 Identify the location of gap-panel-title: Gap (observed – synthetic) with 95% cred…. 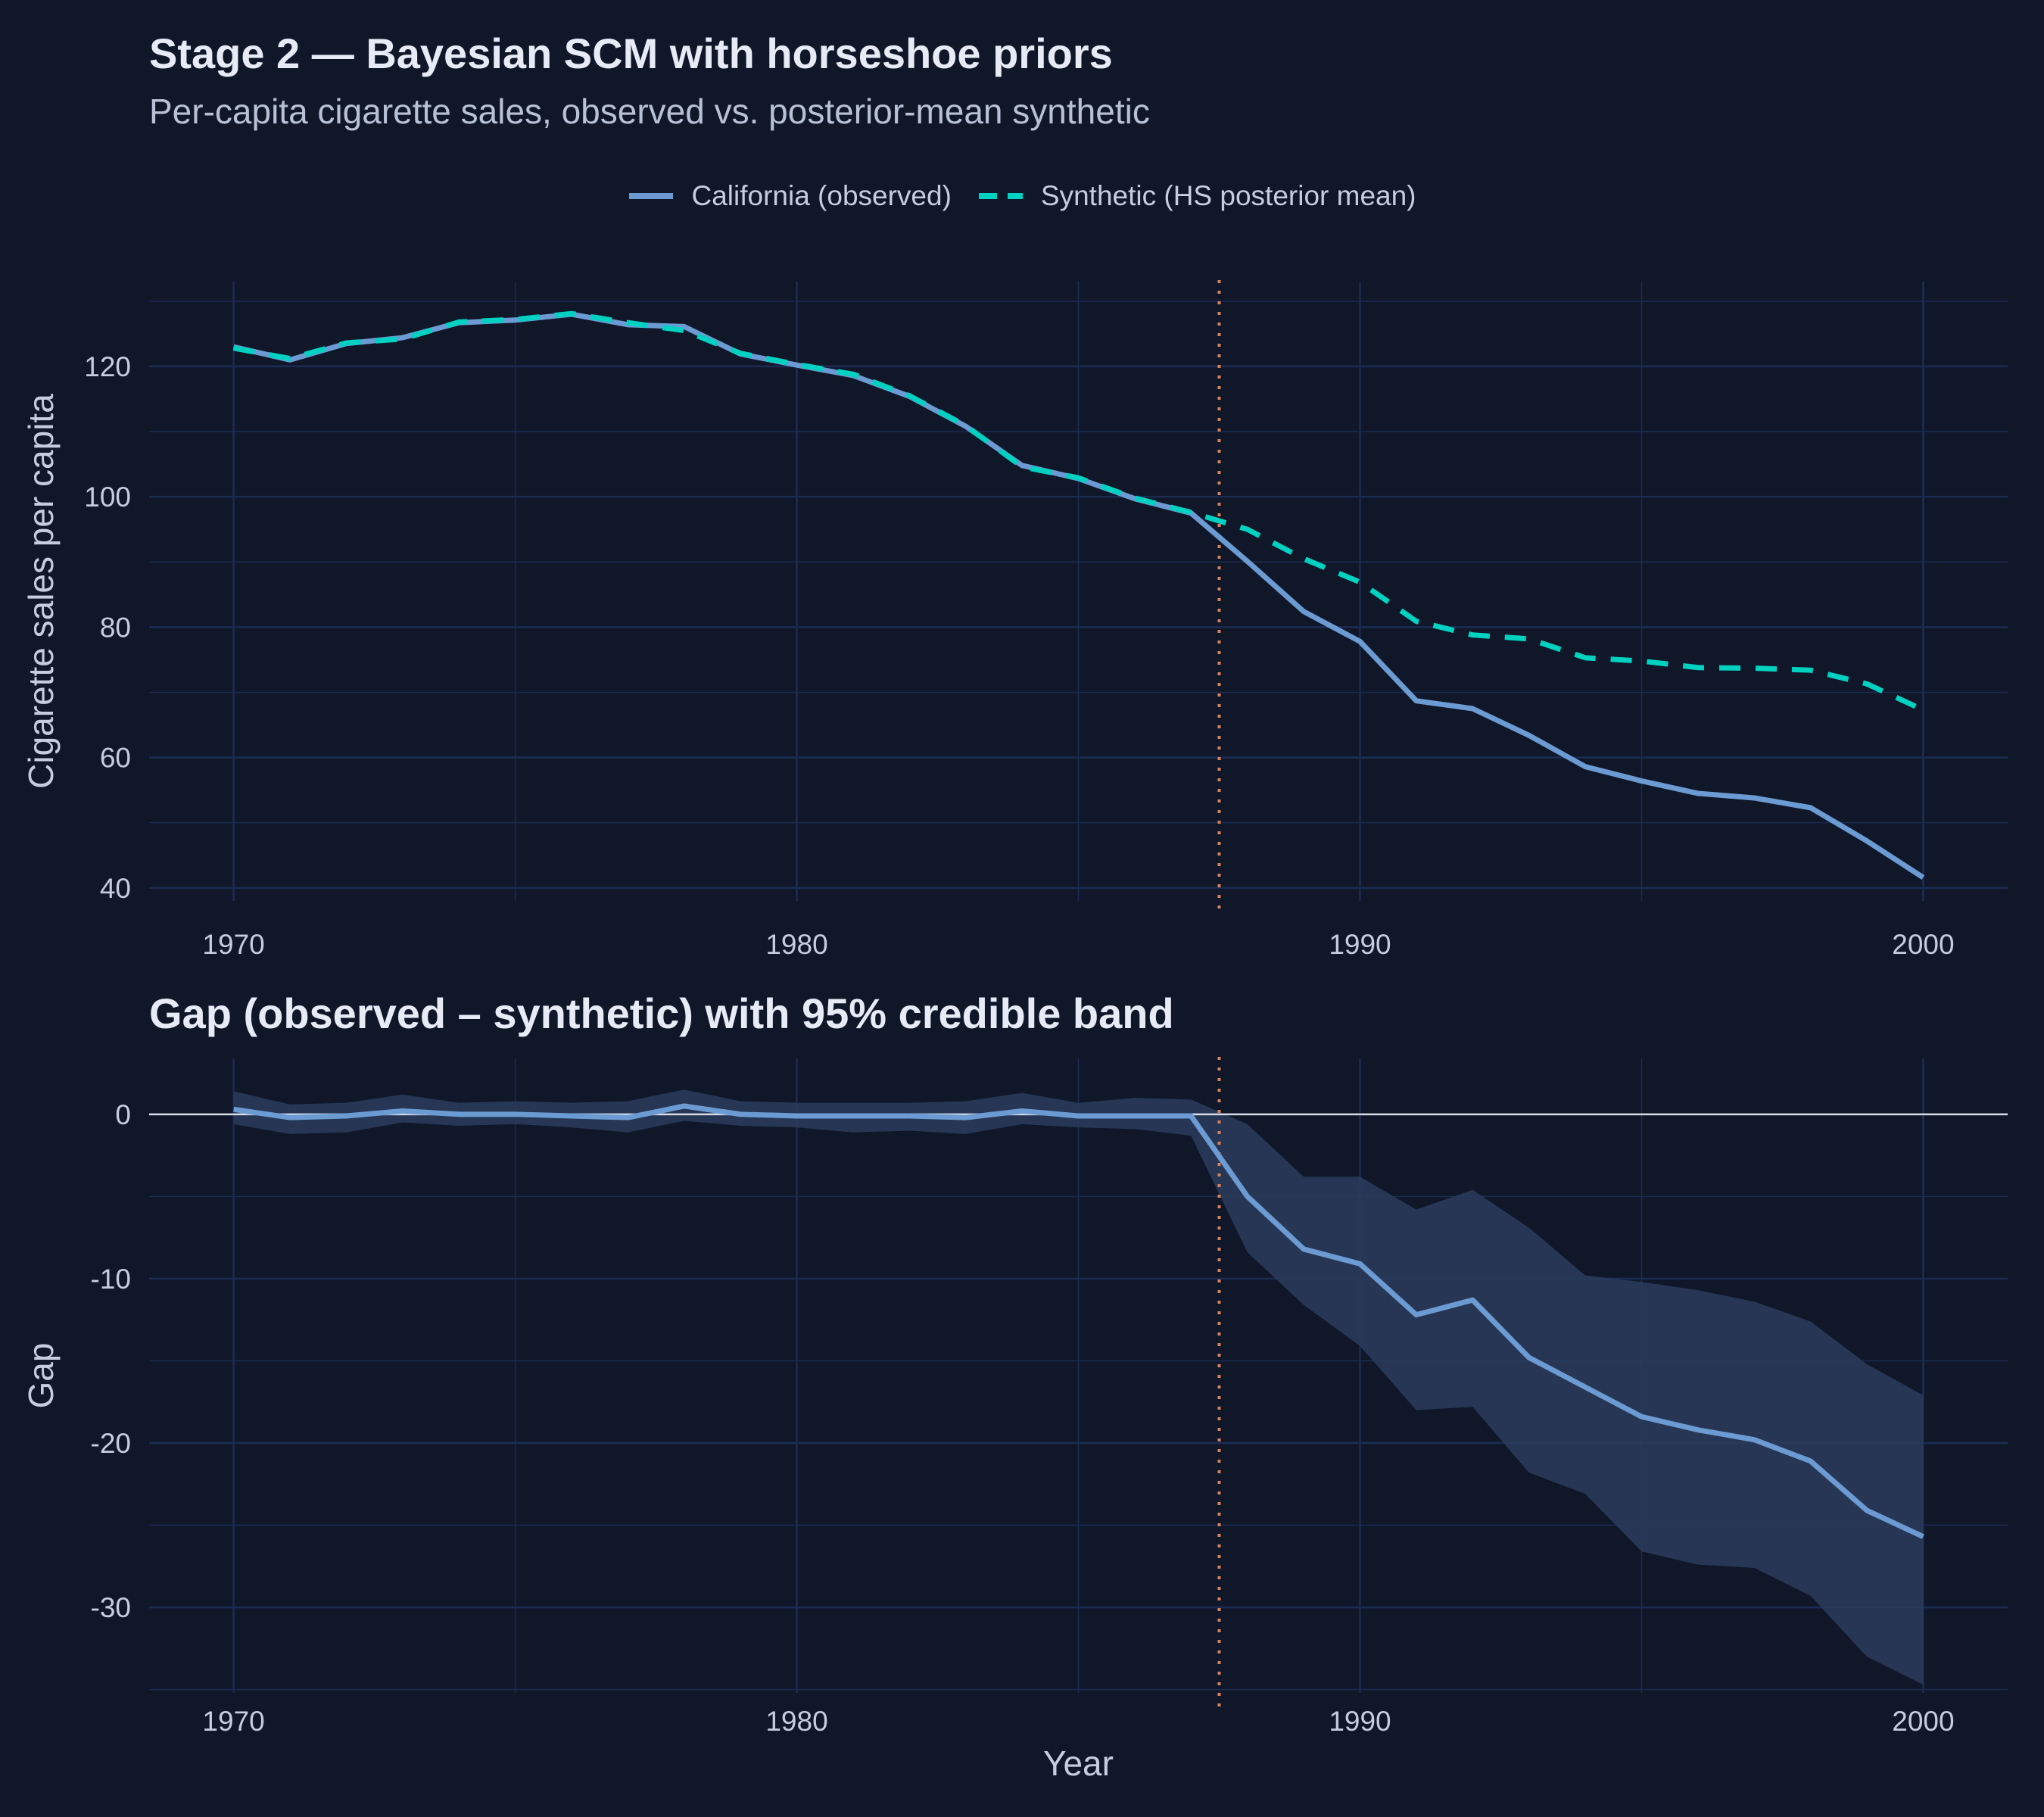
(661, 1013).